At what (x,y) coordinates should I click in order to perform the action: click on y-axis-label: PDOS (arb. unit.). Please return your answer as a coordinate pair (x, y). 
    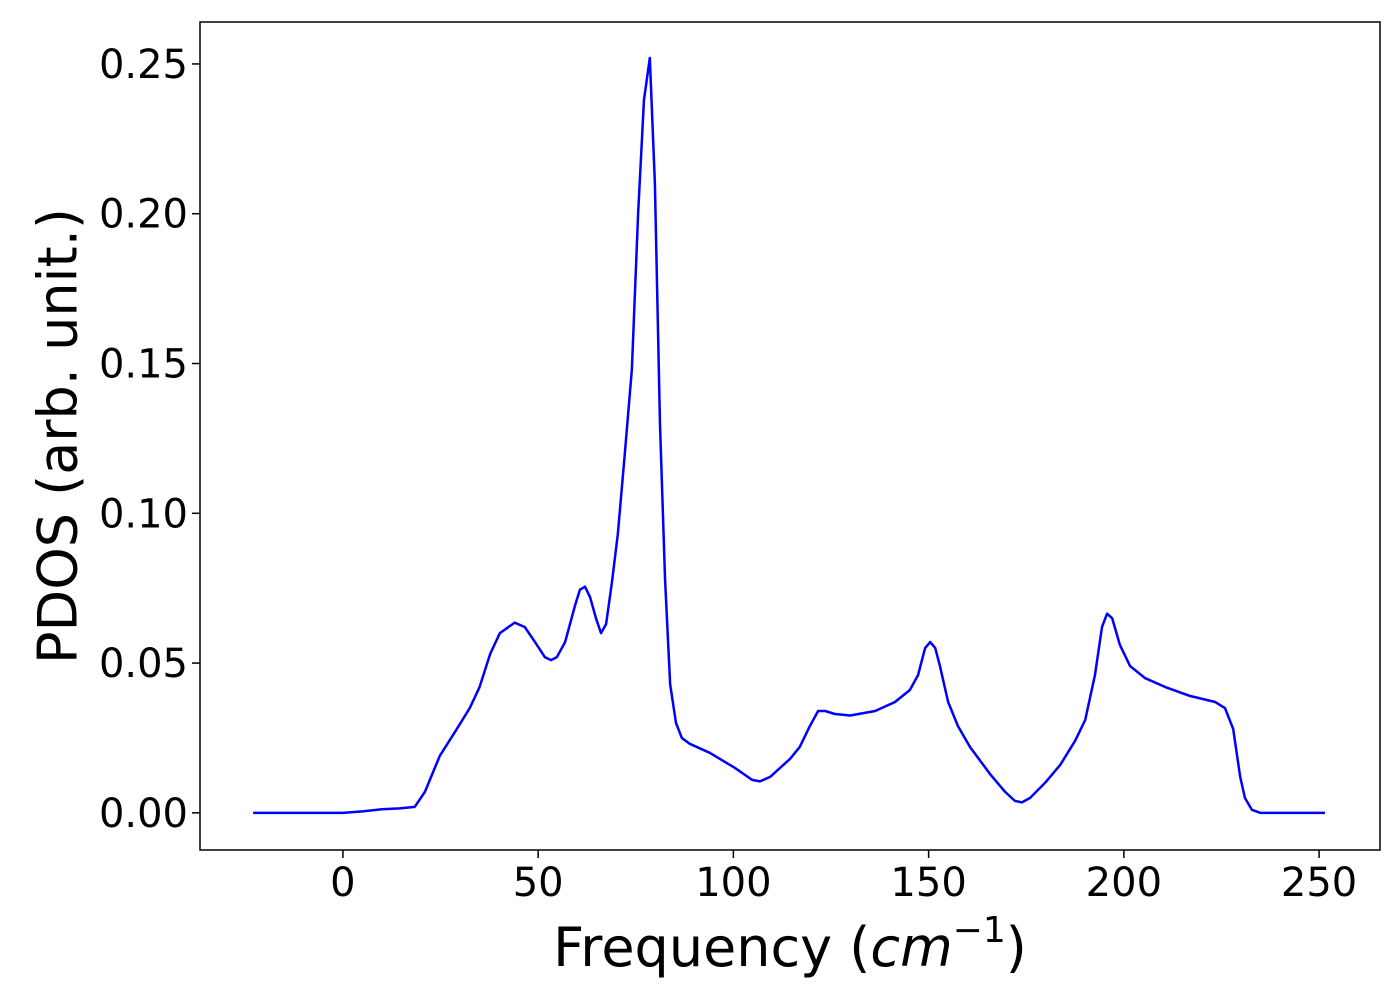
    Looking at the image, I should click on (58, 436).